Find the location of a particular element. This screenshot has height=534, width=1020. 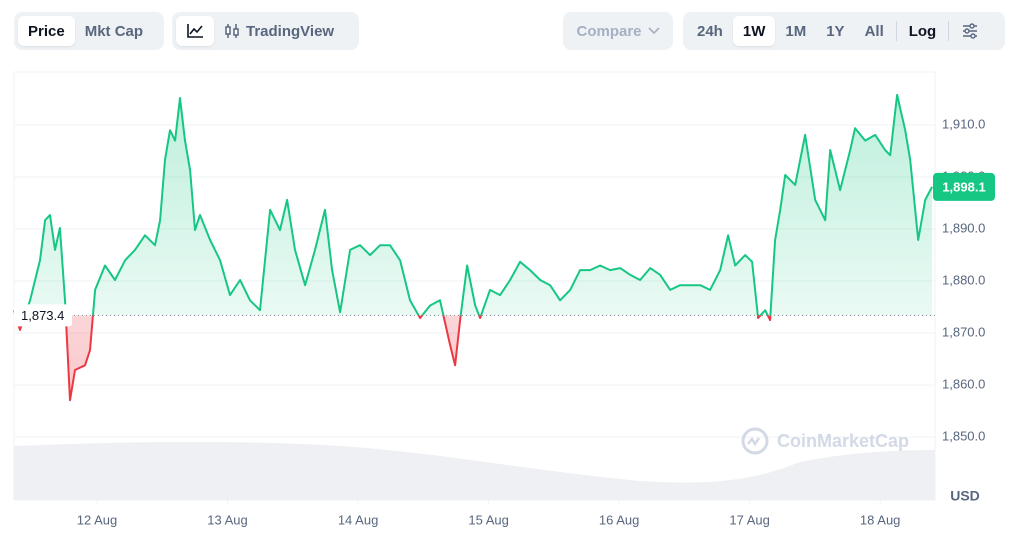

mktcap-button: Mkt Cap is located at coordinates (114, 31).